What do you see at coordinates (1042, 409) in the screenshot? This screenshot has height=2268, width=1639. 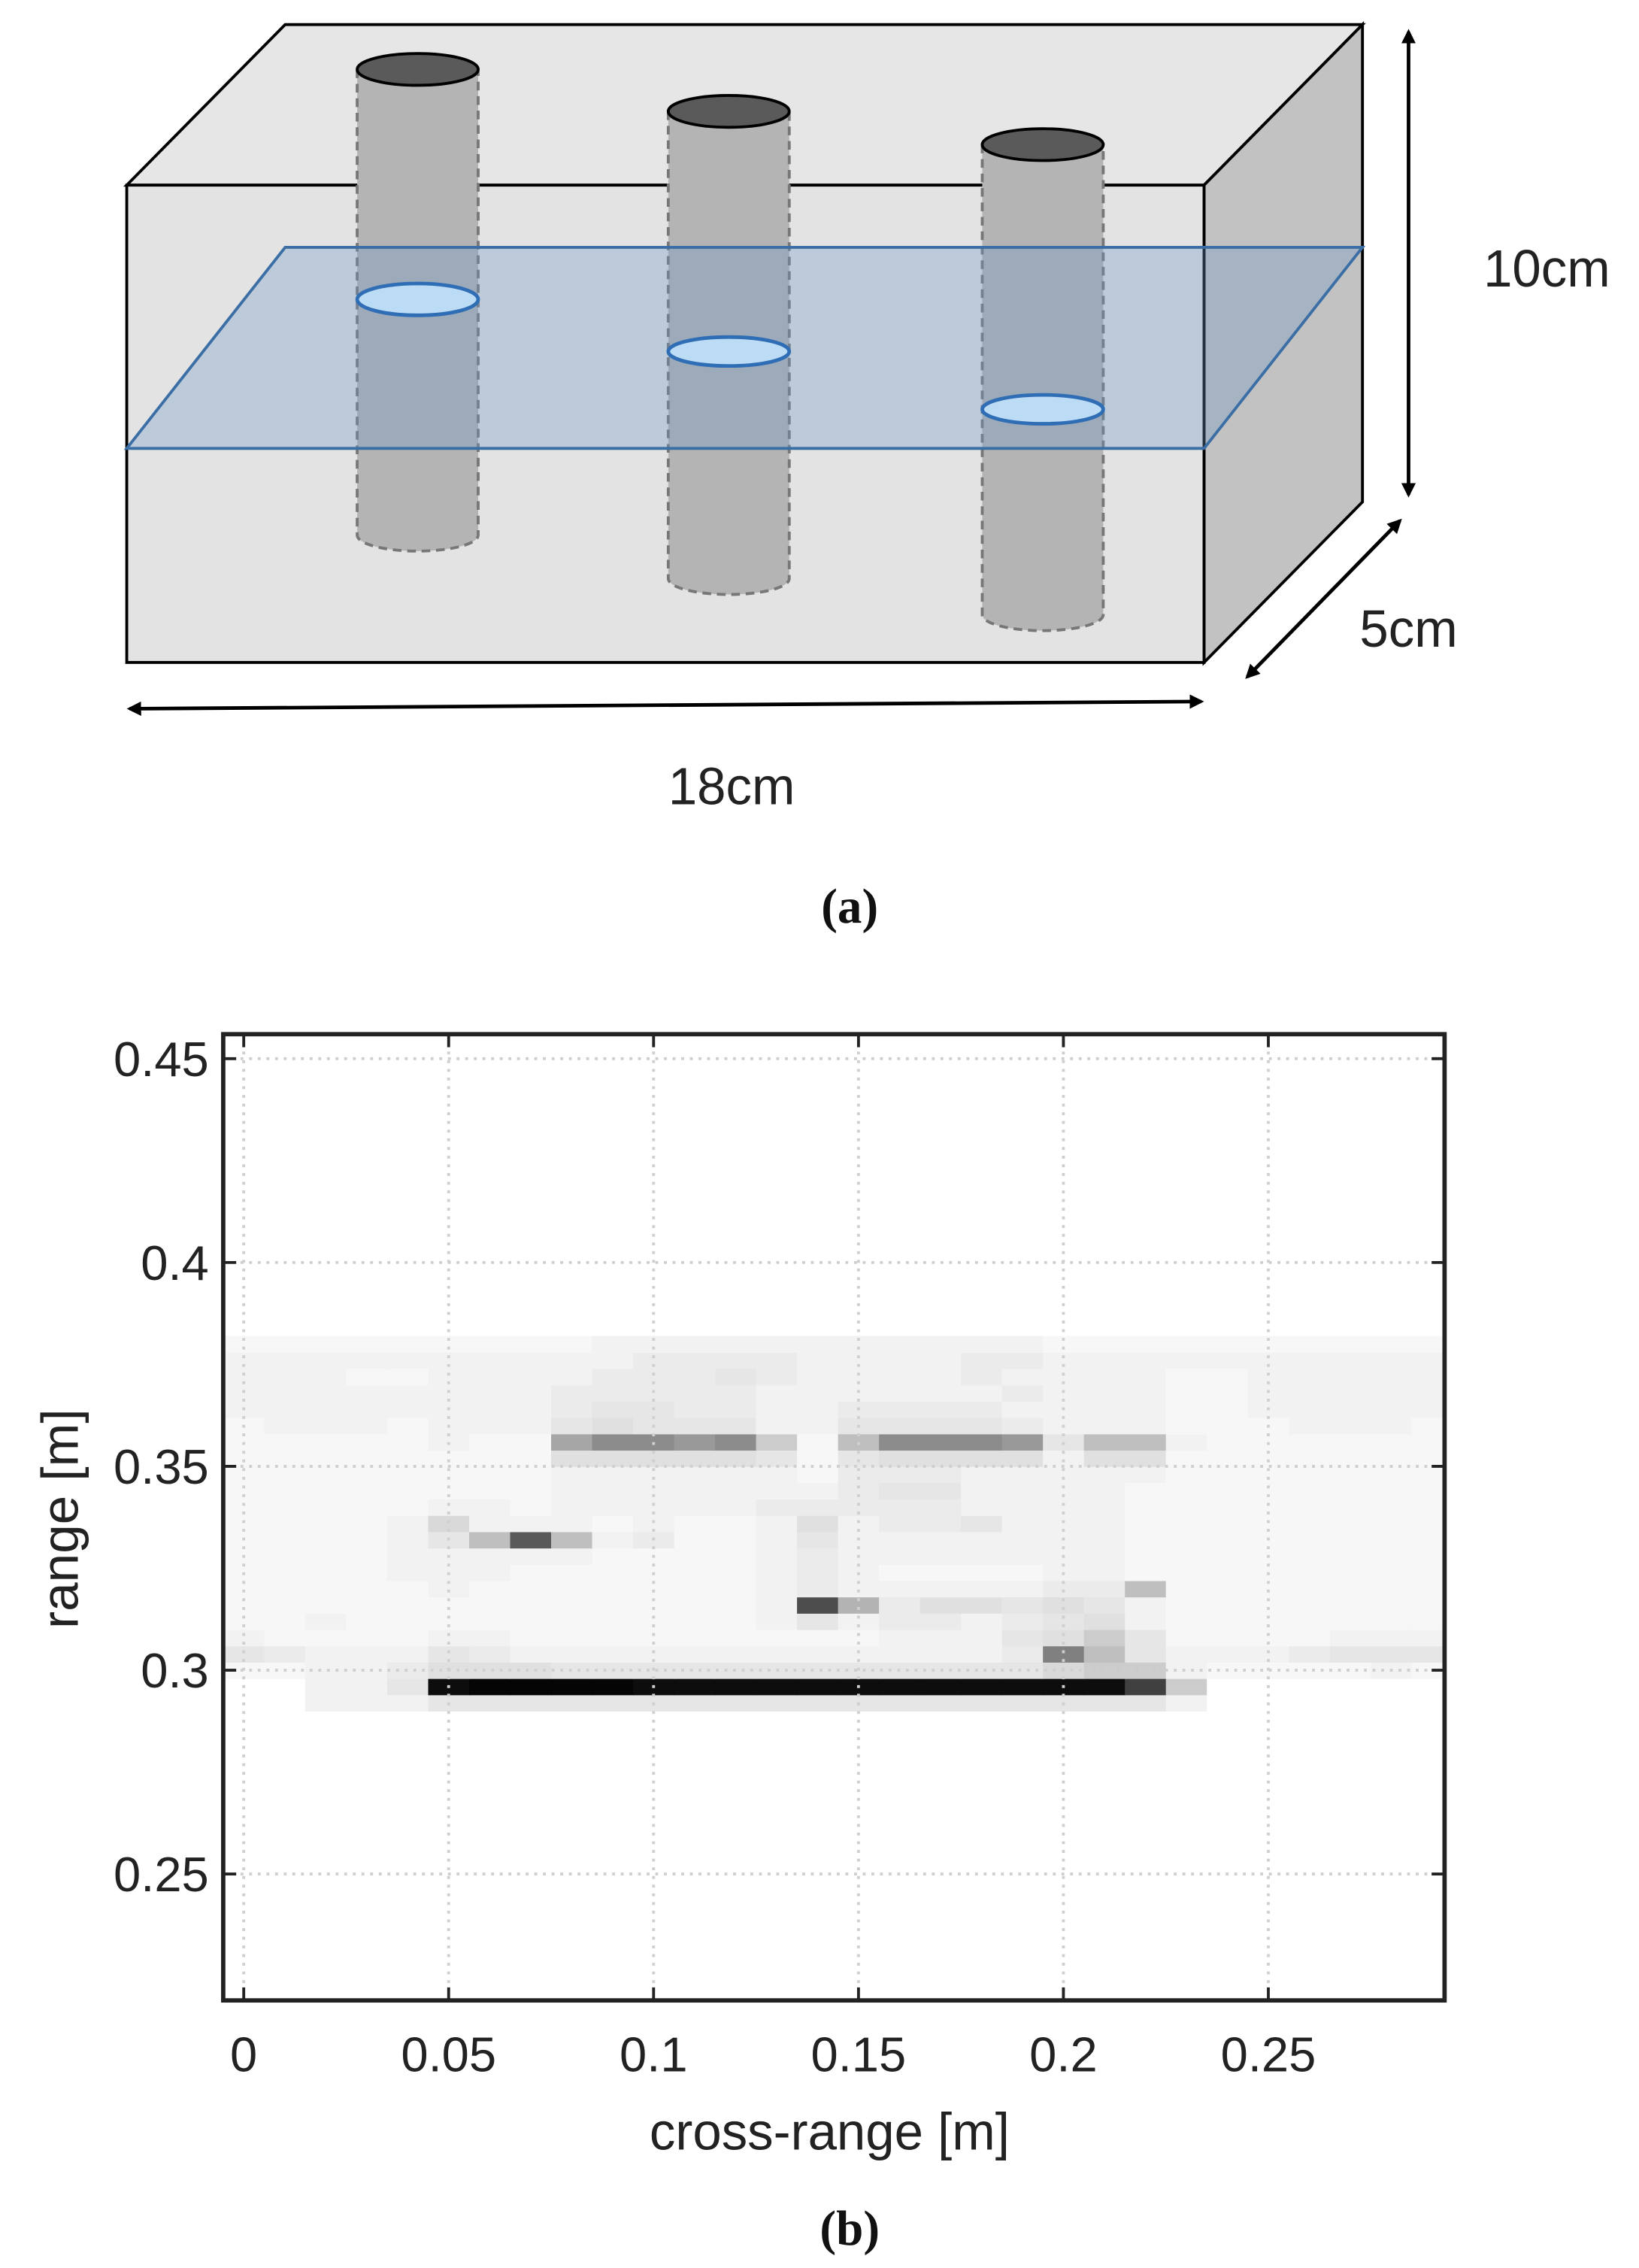 I see `plane-section` at bounding box center [1042, 409].